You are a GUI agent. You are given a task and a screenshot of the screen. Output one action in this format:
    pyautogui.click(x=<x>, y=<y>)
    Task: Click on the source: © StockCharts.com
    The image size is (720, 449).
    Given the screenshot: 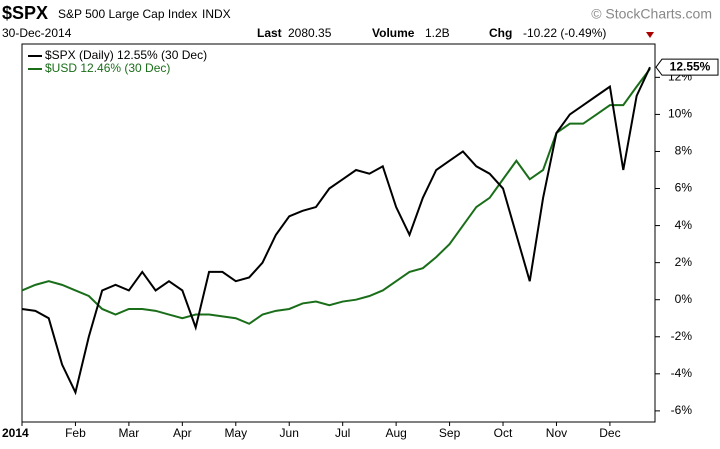 What is the action you would take?
    pyautogui.click(x=651, y=14)
    